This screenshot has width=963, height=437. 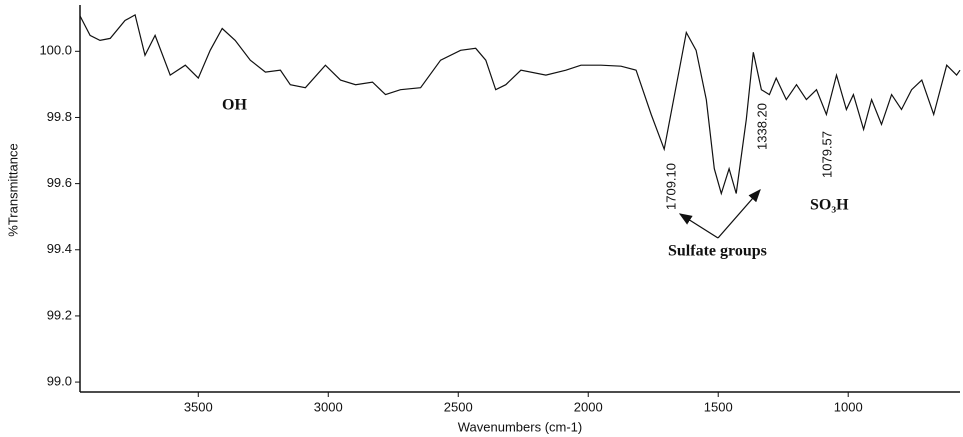 What do you see at coordinates (234, 105) in the screenshot?
I see `annotation: OH` at bounding box center [234, 105].